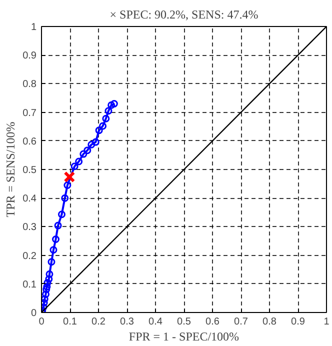  I want to click on x-tick-label: 0, so click(41, 322).